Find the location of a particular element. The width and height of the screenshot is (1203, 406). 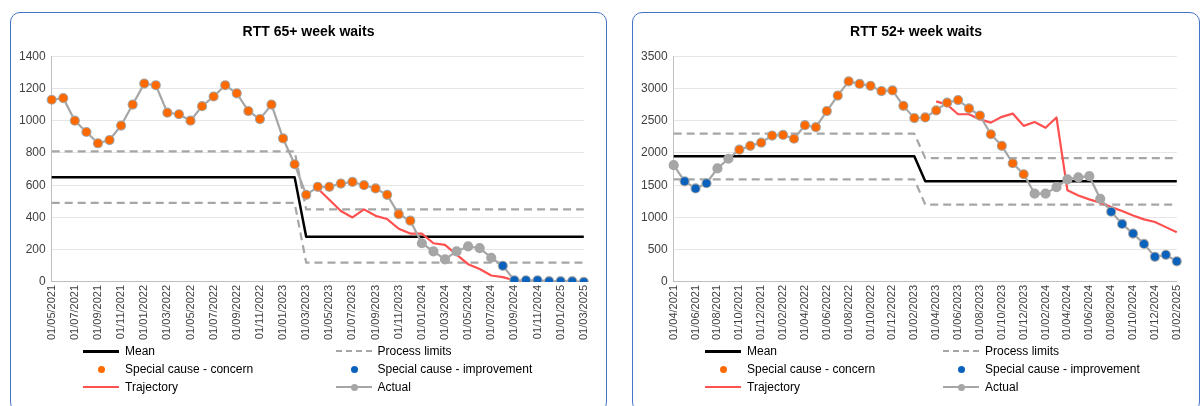

x-tick-label: 01/12/2023 is located at coordinates (1022, 312).